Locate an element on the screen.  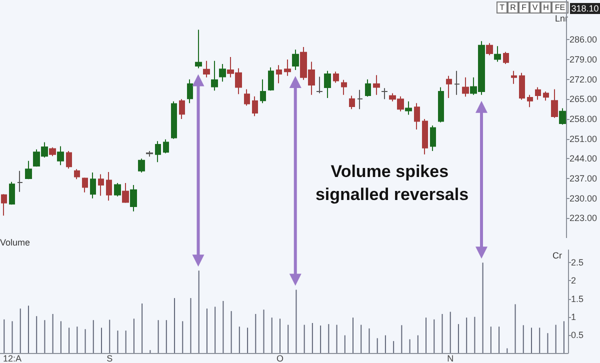
annotation: FE is located at coordinates (560, 7).